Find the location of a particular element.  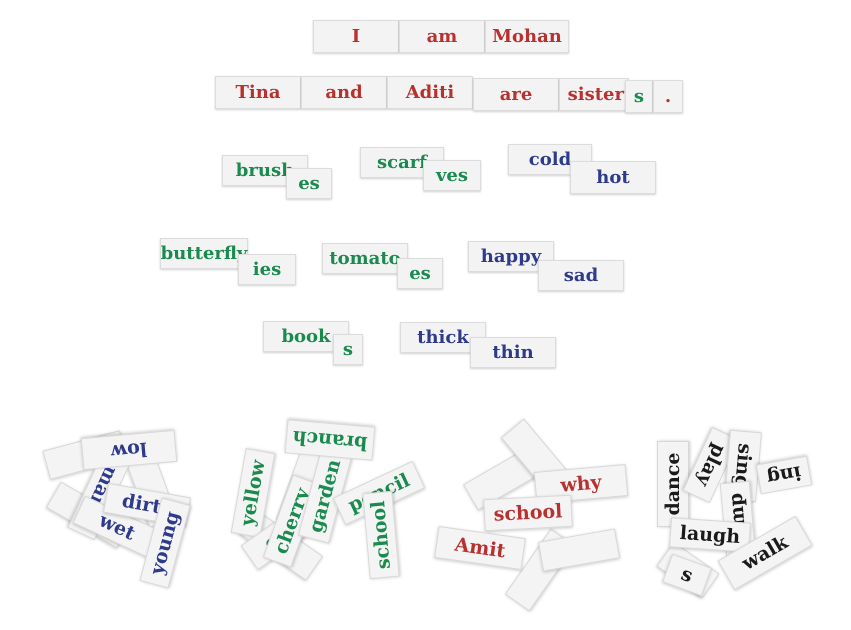

word-card-school-red: school is located at coordinates (528, 513).